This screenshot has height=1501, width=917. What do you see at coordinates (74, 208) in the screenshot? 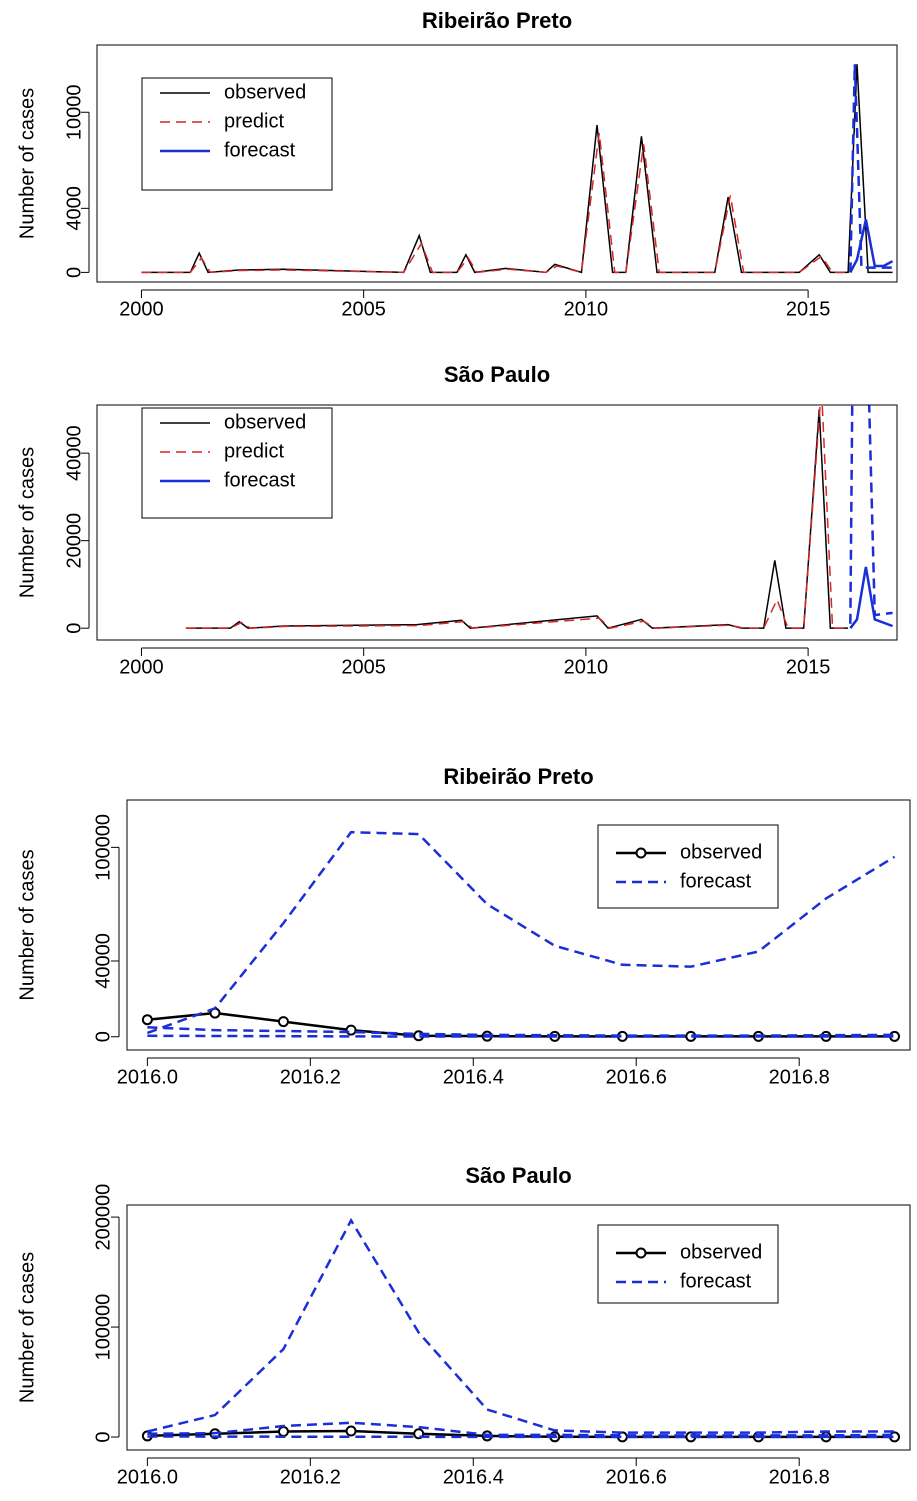
I see `y-tick-label: 4000` at bounding box center [74, 208].